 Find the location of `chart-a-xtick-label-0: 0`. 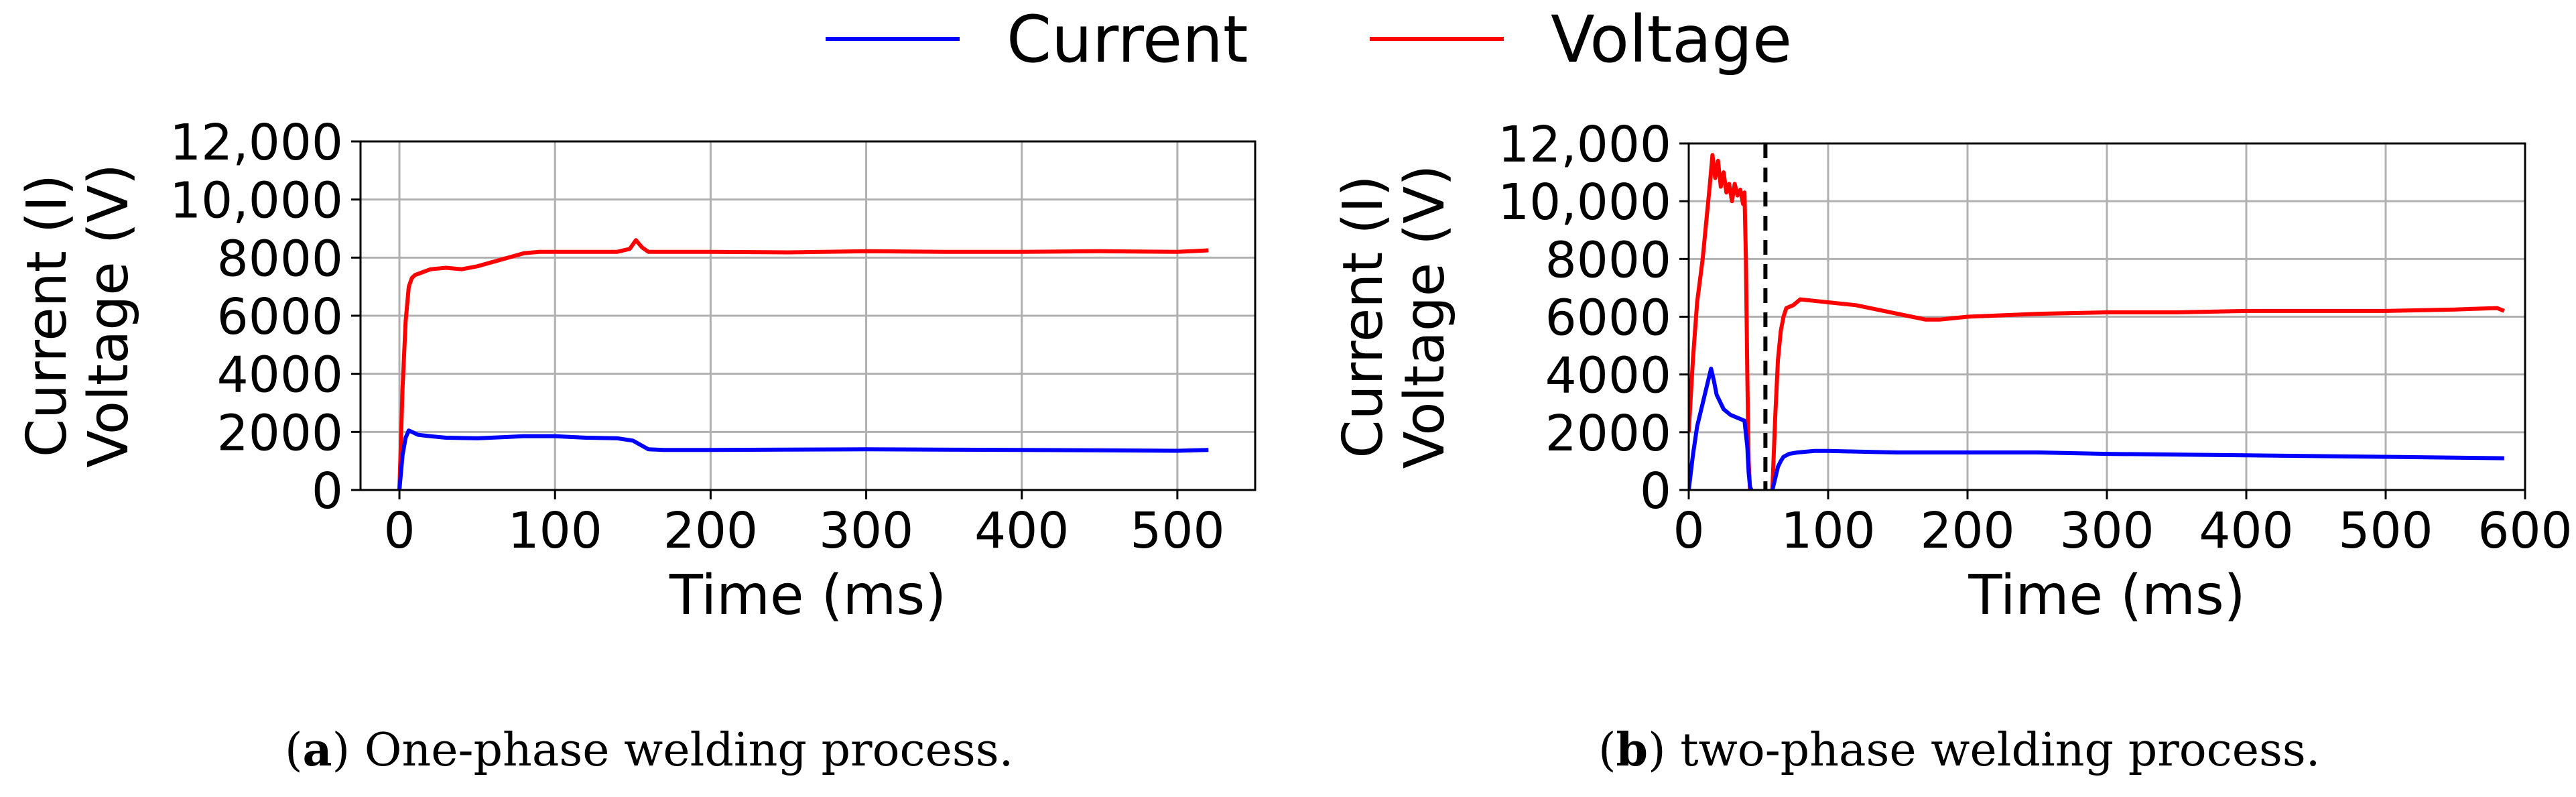

chart-a-xtick-label-0: 0 is located at coordinates (399, 531).